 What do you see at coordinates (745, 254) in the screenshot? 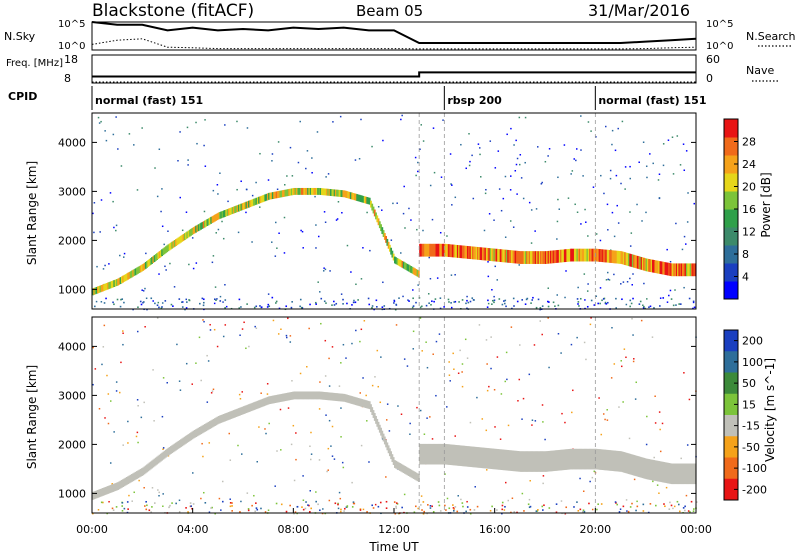
I see `colorbar-tick-label: 8` at bounding box center [745, 254].